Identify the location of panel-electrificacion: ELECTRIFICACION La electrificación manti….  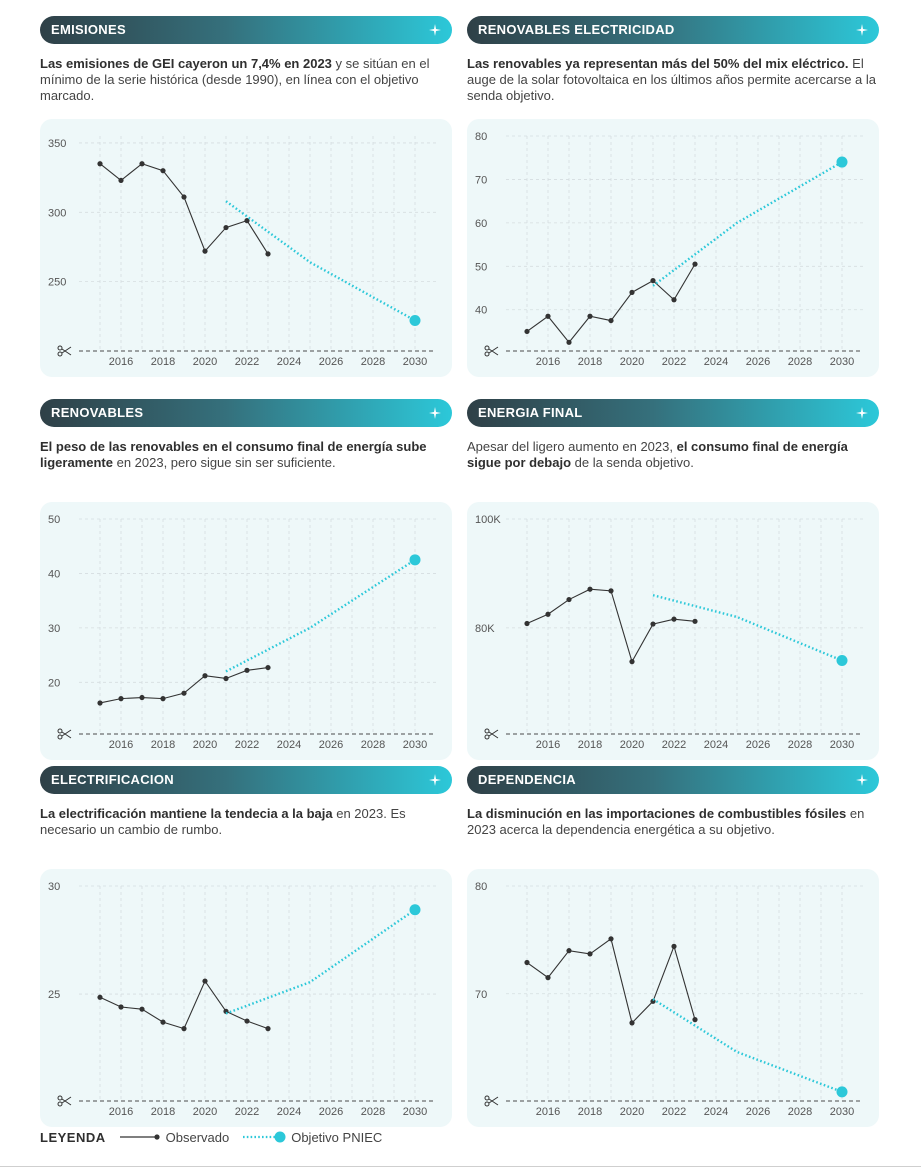
(246, 946).